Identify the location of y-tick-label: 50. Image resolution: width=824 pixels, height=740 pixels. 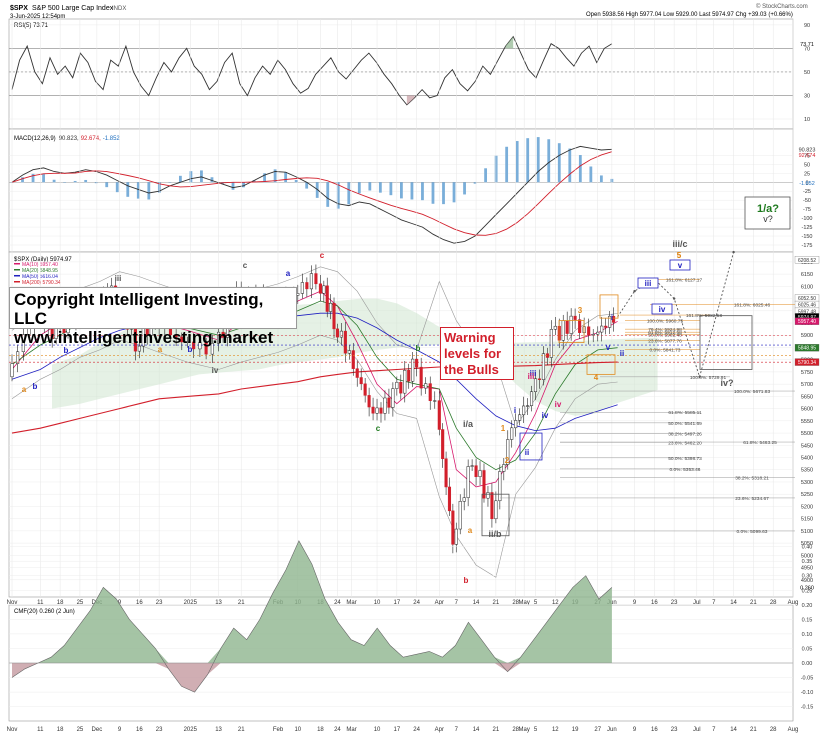
(807, 73).